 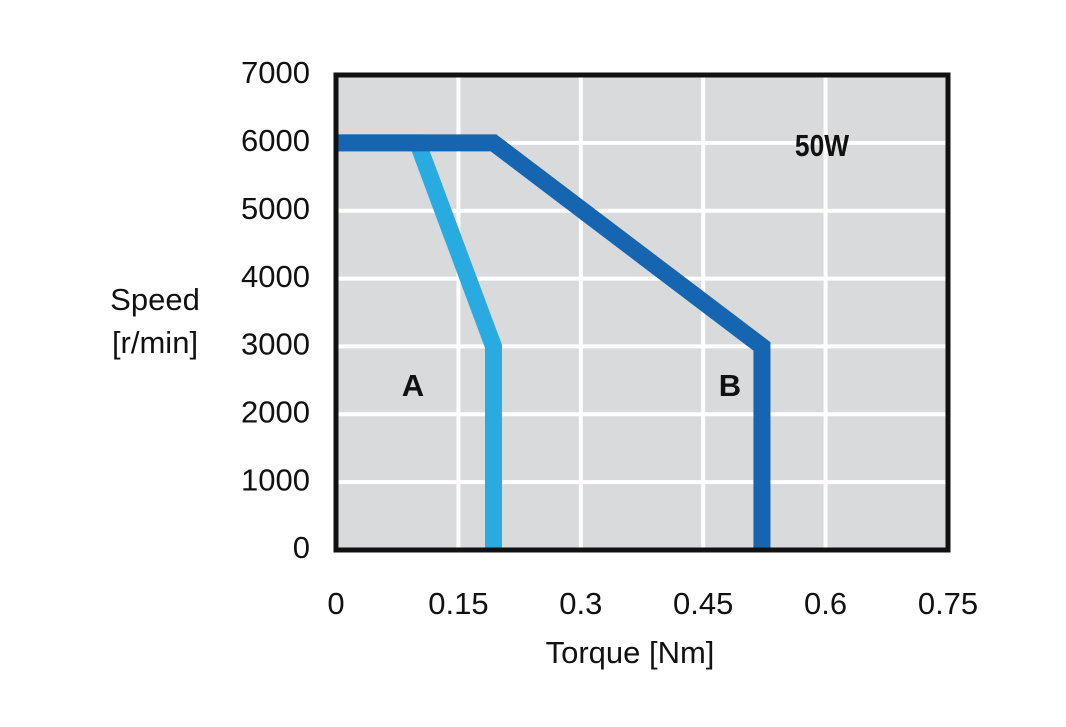 What do you see at coordinates (275, 140) in the screenshot?
I see `y-tick-label: 6000` at bounding box center [275, 140].